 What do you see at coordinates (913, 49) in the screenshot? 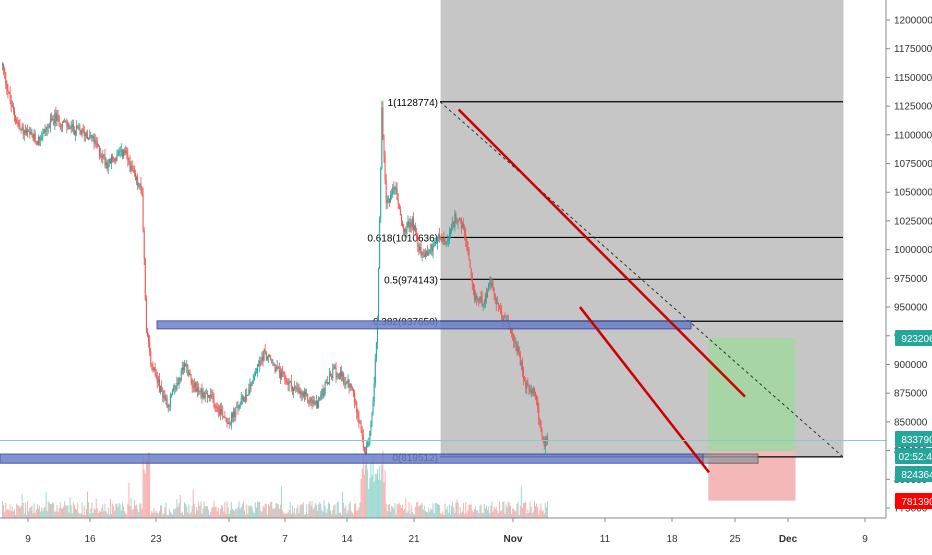
I see `y-axis-tick-label: 1175000` at bounding box center [913, 49].